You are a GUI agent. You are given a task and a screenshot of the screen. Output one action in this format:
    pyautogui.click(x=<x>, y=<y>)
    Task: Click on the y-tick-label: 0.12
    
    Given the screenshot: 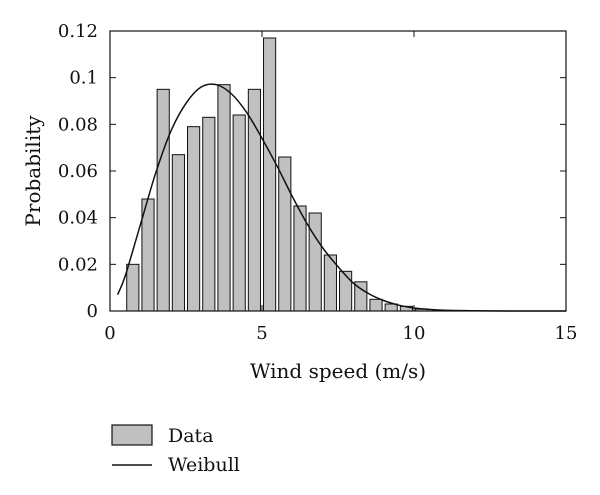 What is the action you would take?
    pyautogui.click(x=78, y=31)
    